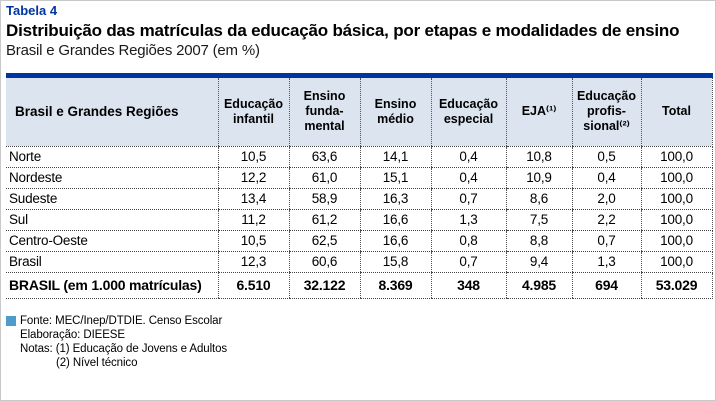  I want to click on source-line: Fonte: MEC/Inep/DTDIE. Censo Escolar, so click(358, 321).